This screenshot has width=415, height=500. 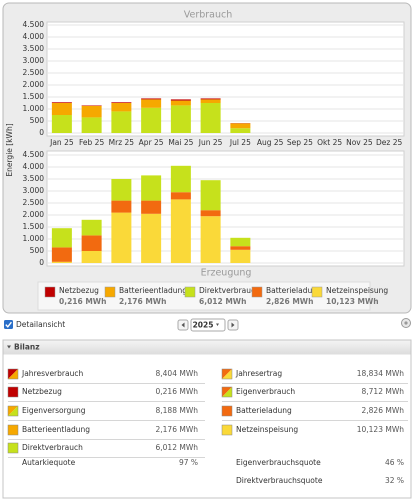 What do you see at coordinates (61, 142) in the screenshot?
I see `x-tick-label: Jan 25` at bounding box center [61, 142].